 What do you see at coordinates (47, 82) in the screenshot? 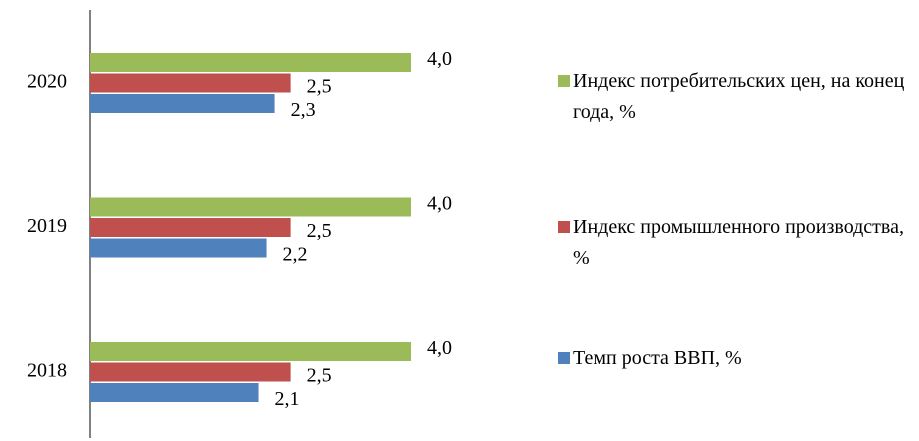
I see `y-tick-label: 2020` at bounding box center [47, 82].